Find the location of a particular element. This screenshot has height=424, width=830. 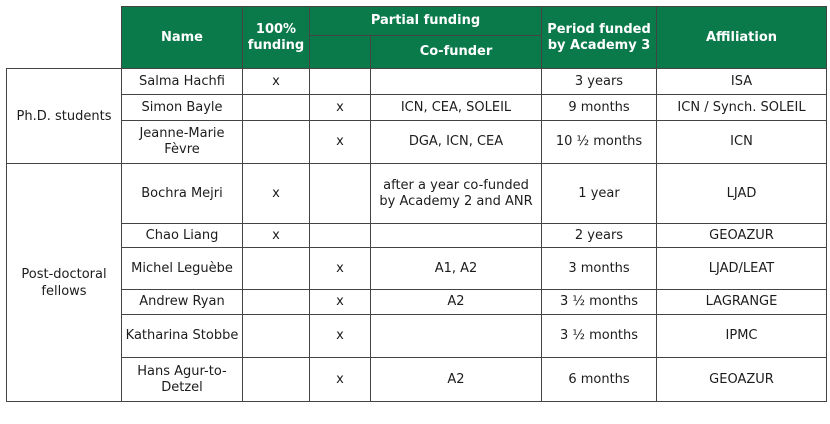

table-row: Katharina Stobbe x 3 ½ months IPMC is located at coordinates (417, 336).